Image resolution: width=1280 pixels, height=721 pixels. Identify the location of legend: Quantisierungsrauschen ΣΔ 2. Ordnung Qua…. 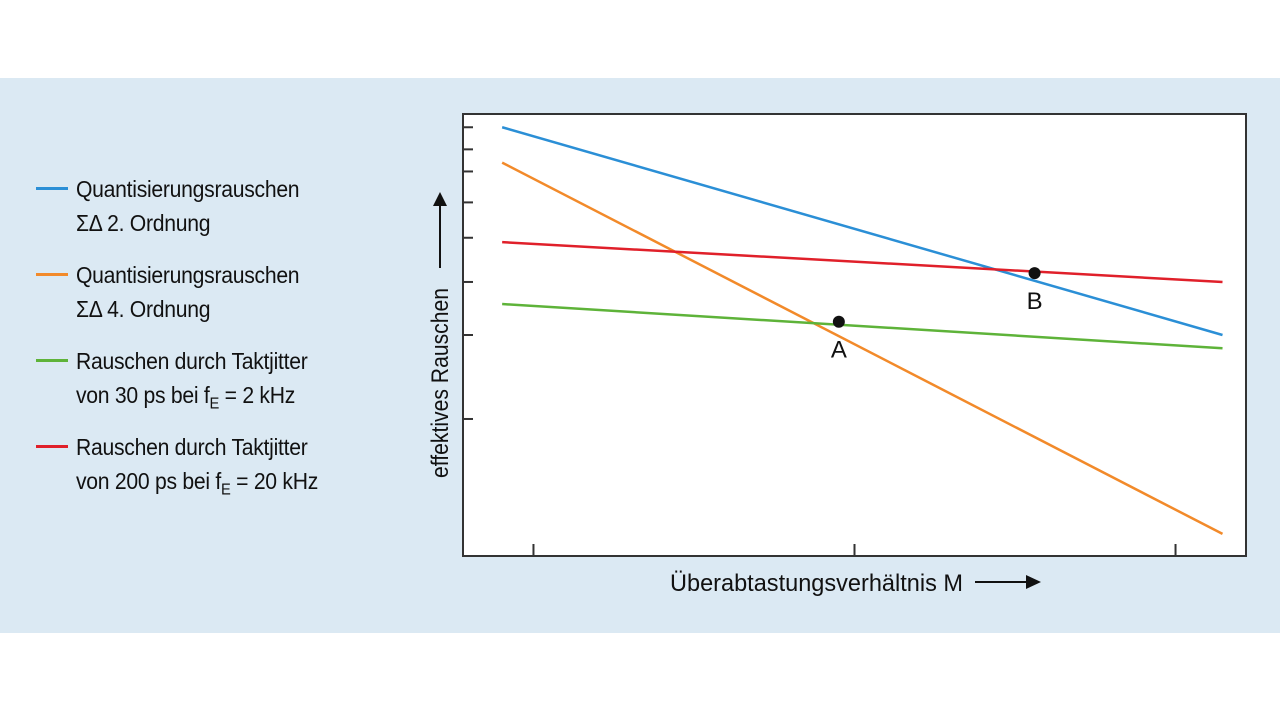
(206, 344).